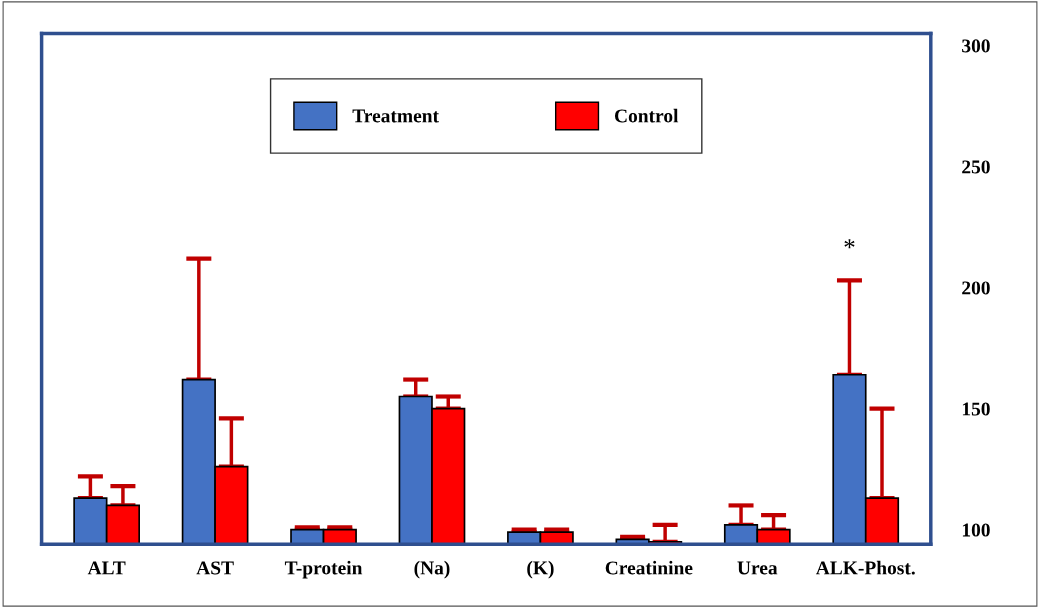  Describe the element at coordinates (865, 567) in the screenshot. I see `x-tick-label: ALK-Phost.` at that location.